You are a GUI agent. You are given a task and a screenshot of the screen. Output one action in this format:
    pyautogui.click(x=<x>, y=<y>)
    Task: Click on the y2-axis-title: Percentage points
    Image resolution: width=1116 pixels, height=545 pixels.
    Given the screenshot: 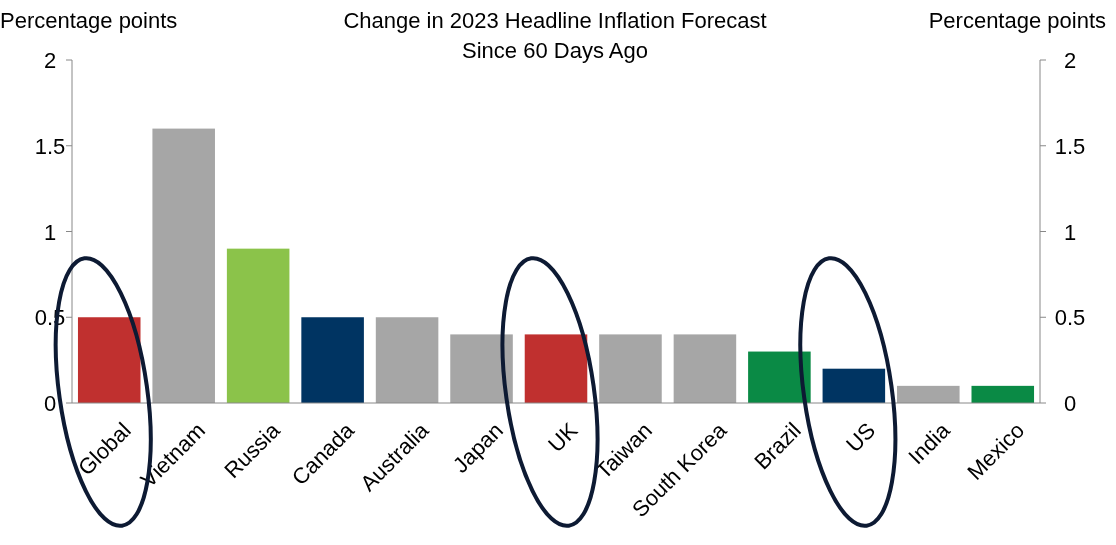 What is the action you would take?
    pyautogui.click(x=1017, y=20)
    